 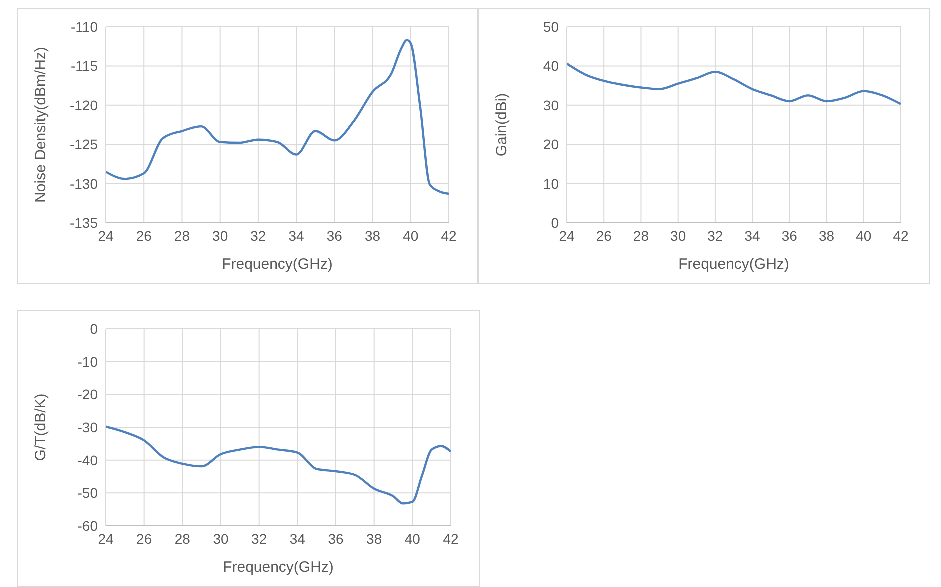 I want to click on y-axis-title: Noise Density(dBm/Hz), so click(x=41, y=125).